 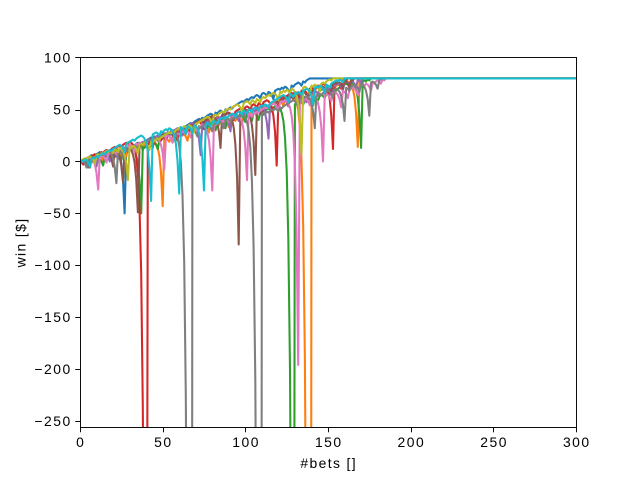 What do you see at coordinates (577, 442) in the screenshot?
I see `svg-text: 300` at bounding box center [577, 442].